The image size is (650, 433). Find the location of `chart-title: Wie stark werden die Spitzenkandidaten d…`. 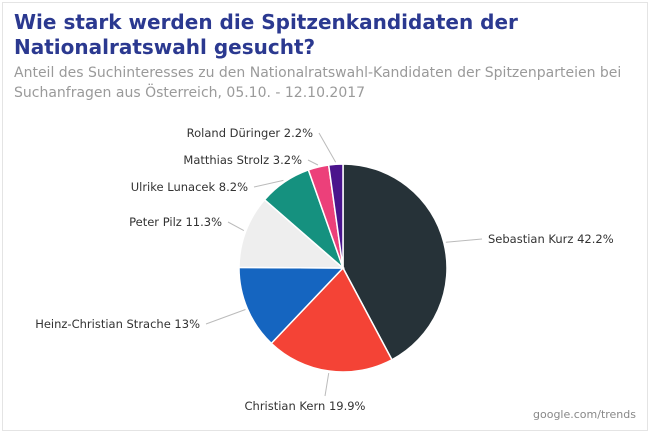

chart-title: Wie stark werden die Spitzenkandidaten d… is located at coordinates (266, 34).